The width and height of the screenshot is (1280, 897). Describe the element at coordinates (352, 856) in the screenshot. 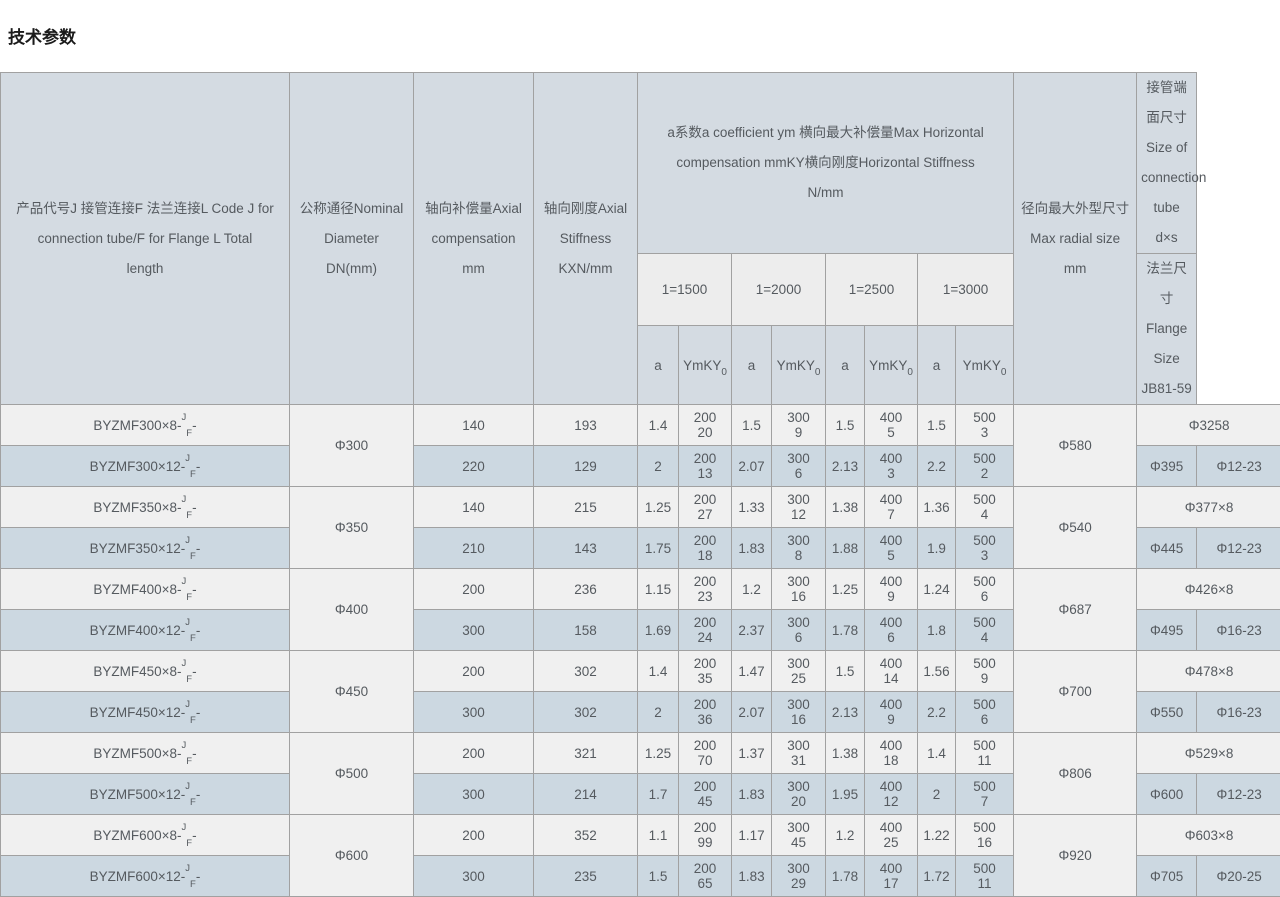

I see `nominal-diameter-cell: Φ600` at that location.